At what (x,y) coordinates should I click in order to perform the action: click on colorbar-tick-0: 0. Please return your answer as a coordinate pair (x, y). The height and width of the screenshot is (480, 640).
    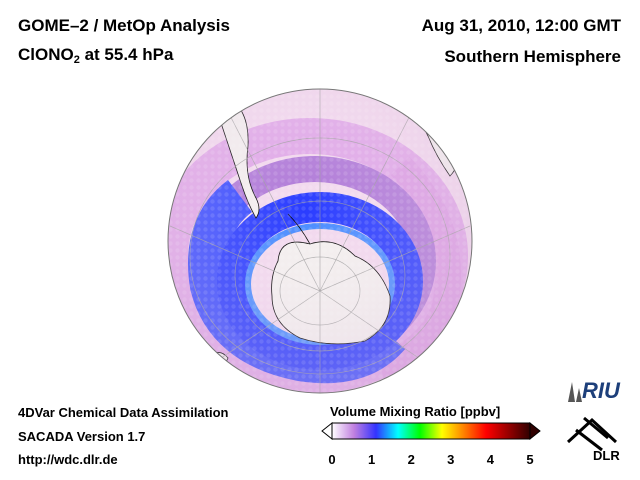
    Looking at the image, I should click on (331, 459).